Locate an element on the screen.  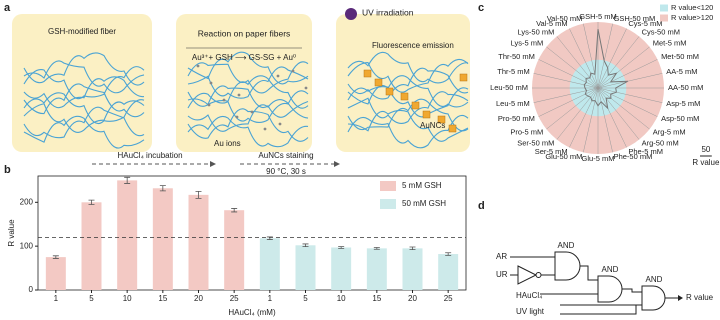
panel-label: b is located at coordinates (7, 170).